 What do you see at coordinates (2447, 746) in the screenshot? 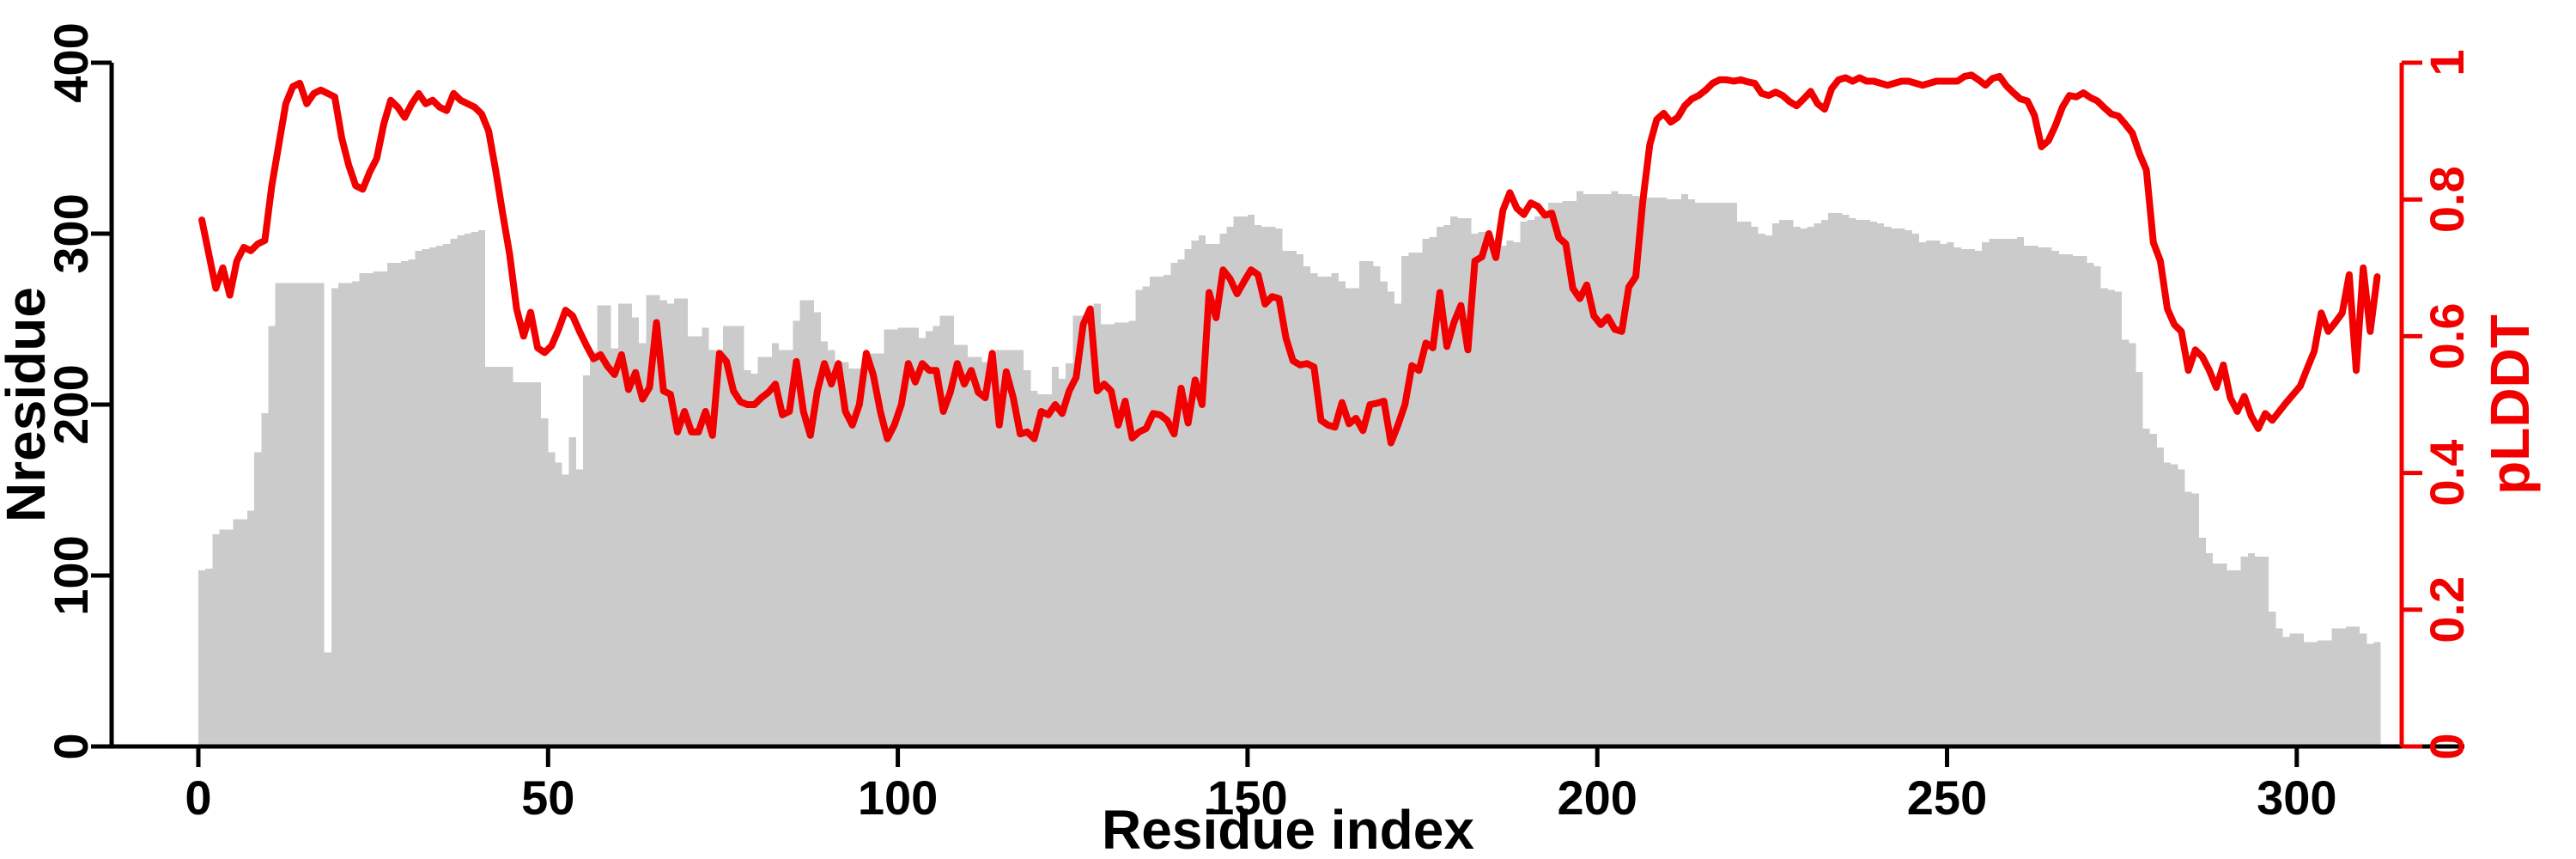
I see `right-axis-tick-label: 0` at bounding box center [2447, 746].